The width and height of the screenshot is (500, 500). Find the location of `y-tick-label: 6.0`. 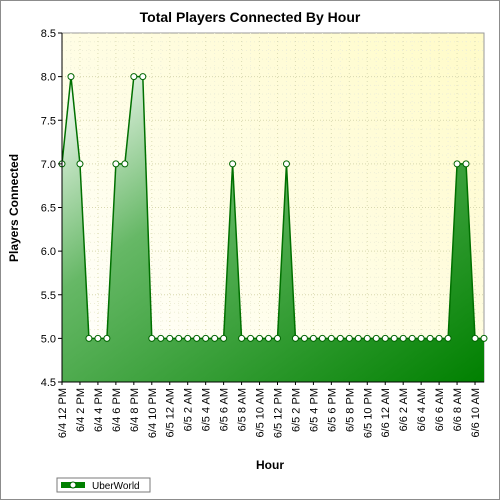

y-tick-label: 6.0 is located at coordinates (48, 252).